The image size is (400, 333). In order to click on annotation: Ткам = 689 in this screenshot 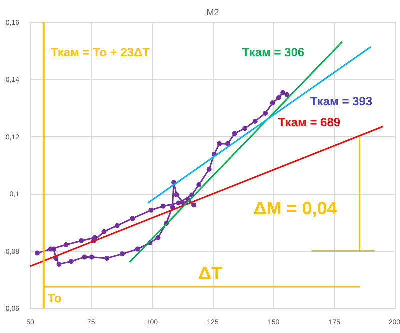, I will do `click(309, 123)`.